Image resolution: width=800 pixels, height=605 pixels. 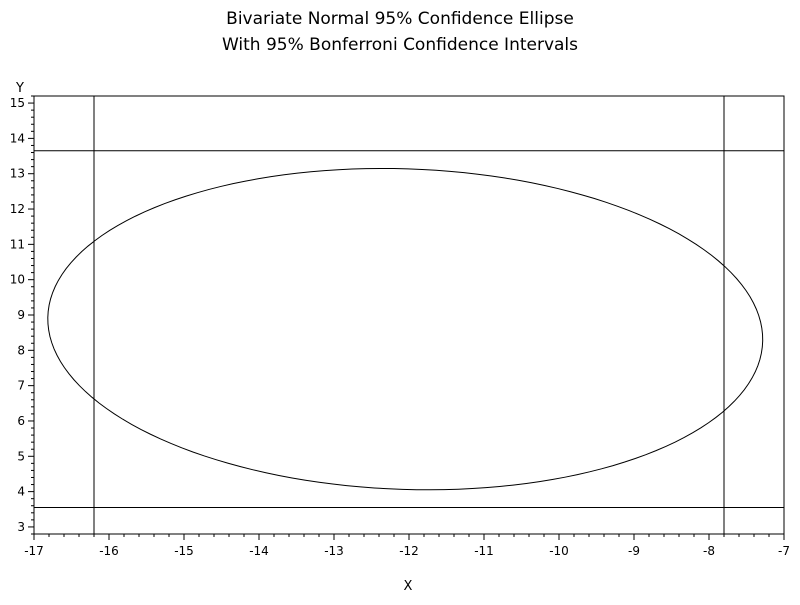 I want to click on y-tick-label: 3, so click(x=21, y=527).